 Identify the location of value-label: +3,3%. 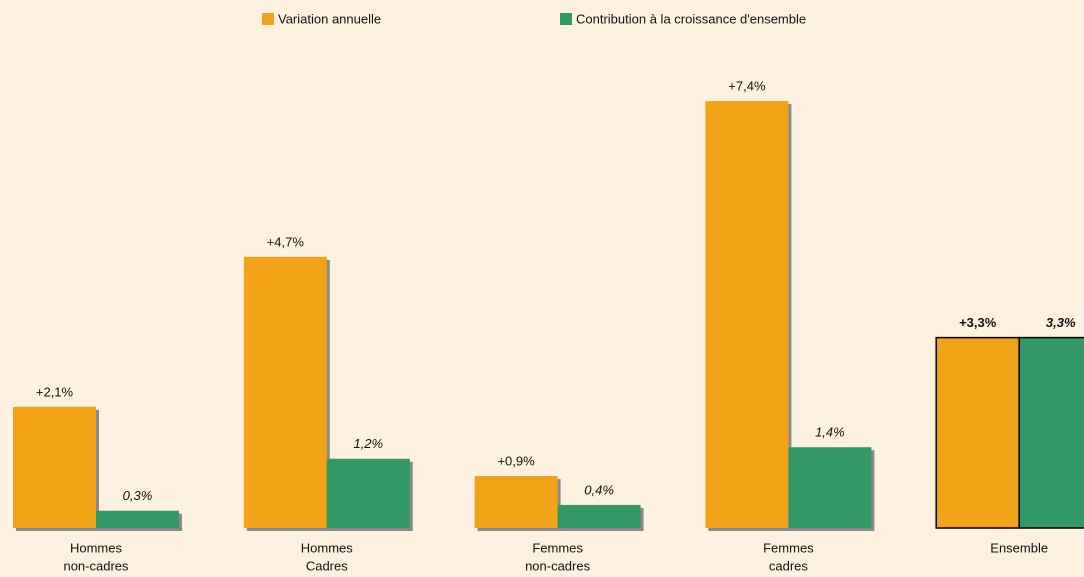
(978, 322).